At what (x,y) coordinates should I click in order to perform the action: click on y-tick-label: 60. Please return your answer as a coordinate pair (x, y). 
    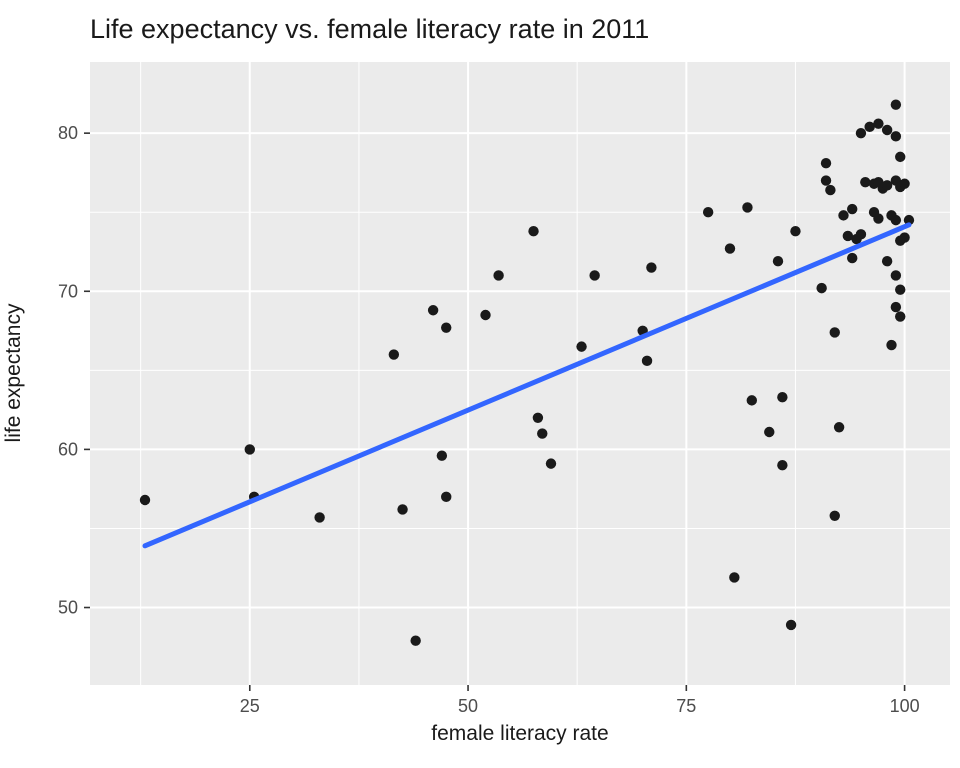
    Looking at the image, I should click on (68, 449).